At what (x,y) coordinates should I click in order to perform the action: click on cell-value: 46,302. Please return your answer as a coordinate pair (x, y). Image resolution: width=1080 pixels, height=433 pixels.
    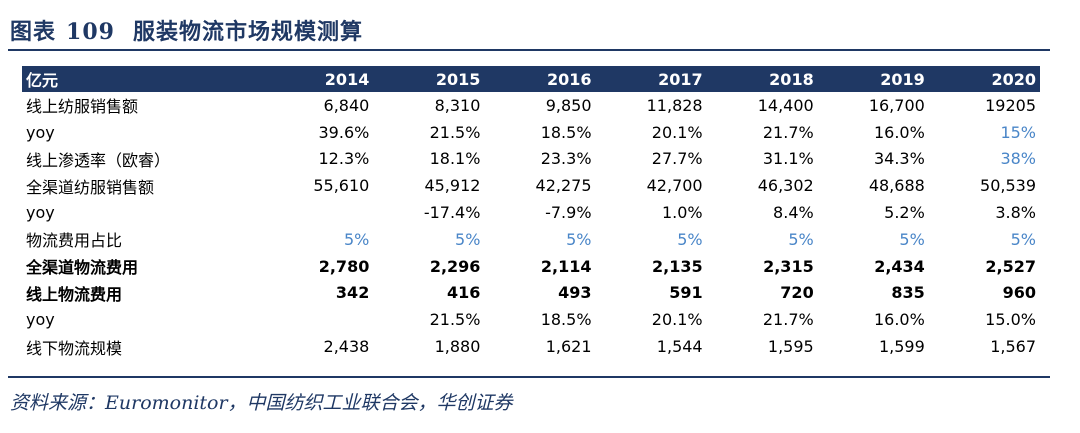
    Looking at the image, I should click on (785, 186).